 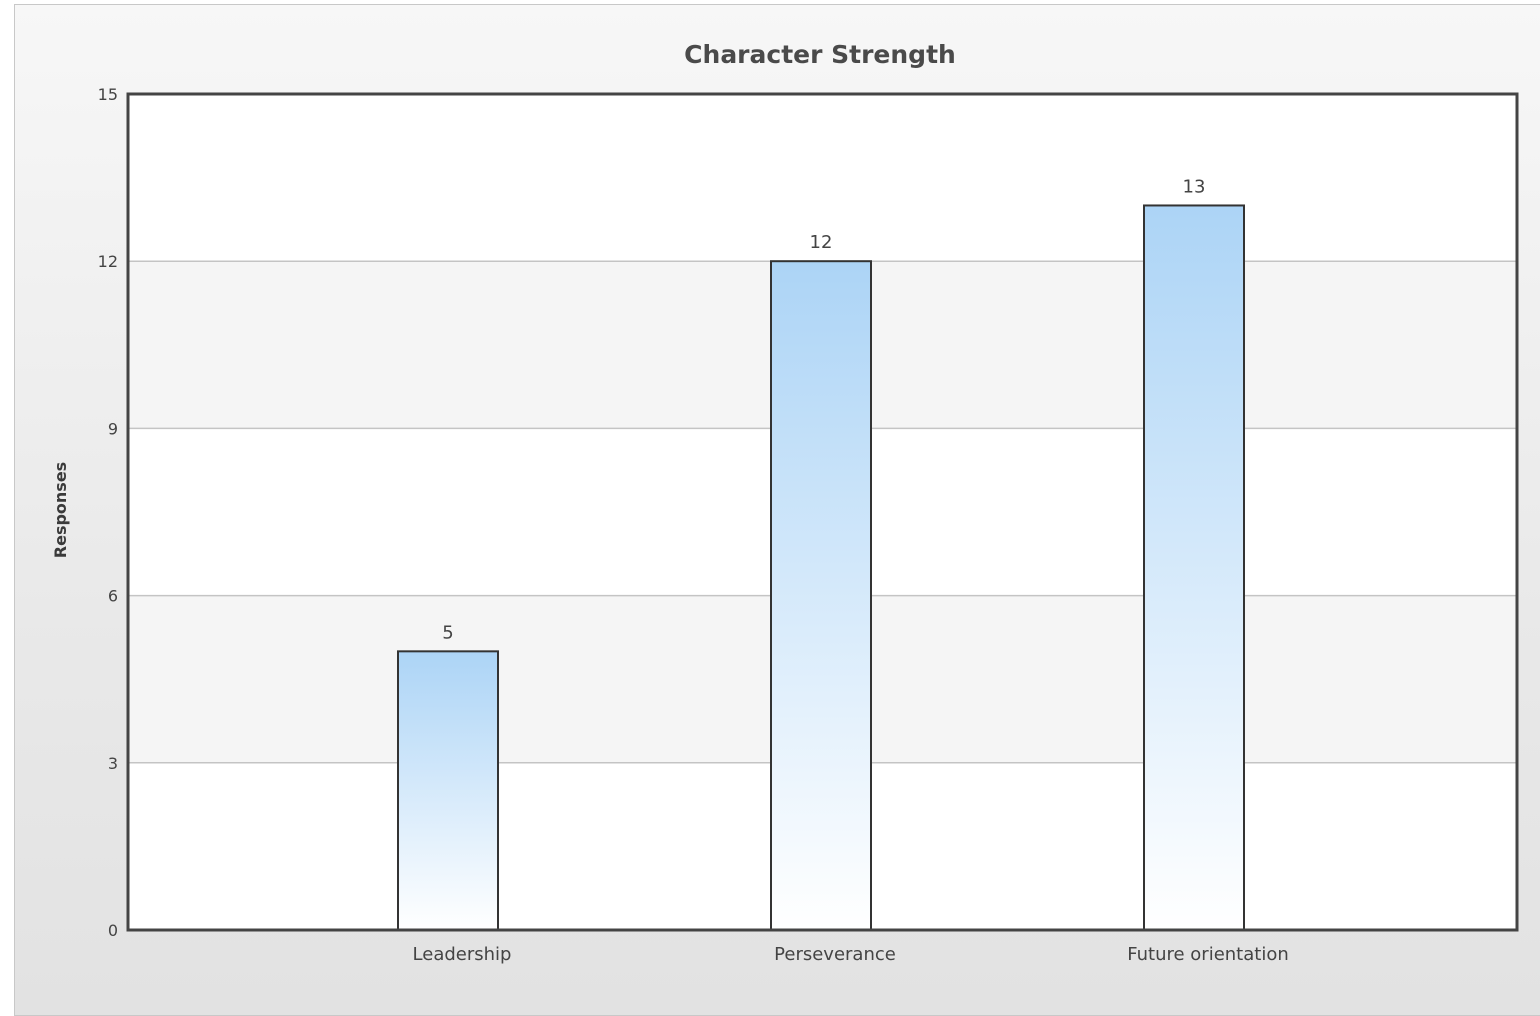 I want to click on y-tick-label: 0, so click(x=113, y=930).